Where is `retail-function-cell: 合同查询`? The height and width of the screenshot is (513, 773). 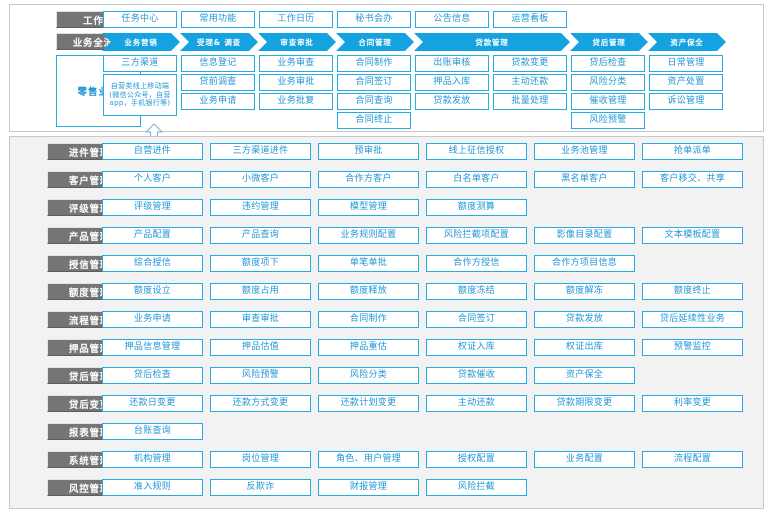 retail-function-cell: 合同查询 is located at coordinates (374, 101).